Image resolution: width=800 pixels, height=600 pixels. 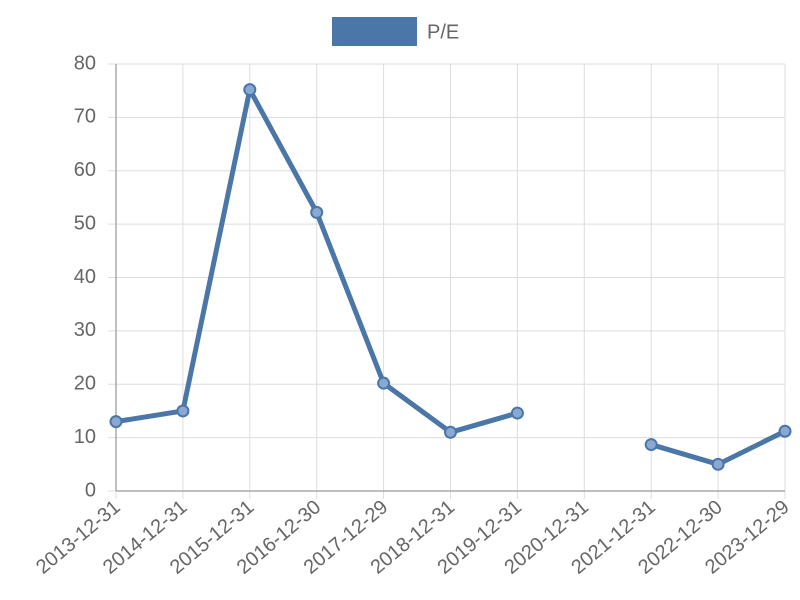 I want to click on y-tick-label: 80, so click(x=85, y=63).